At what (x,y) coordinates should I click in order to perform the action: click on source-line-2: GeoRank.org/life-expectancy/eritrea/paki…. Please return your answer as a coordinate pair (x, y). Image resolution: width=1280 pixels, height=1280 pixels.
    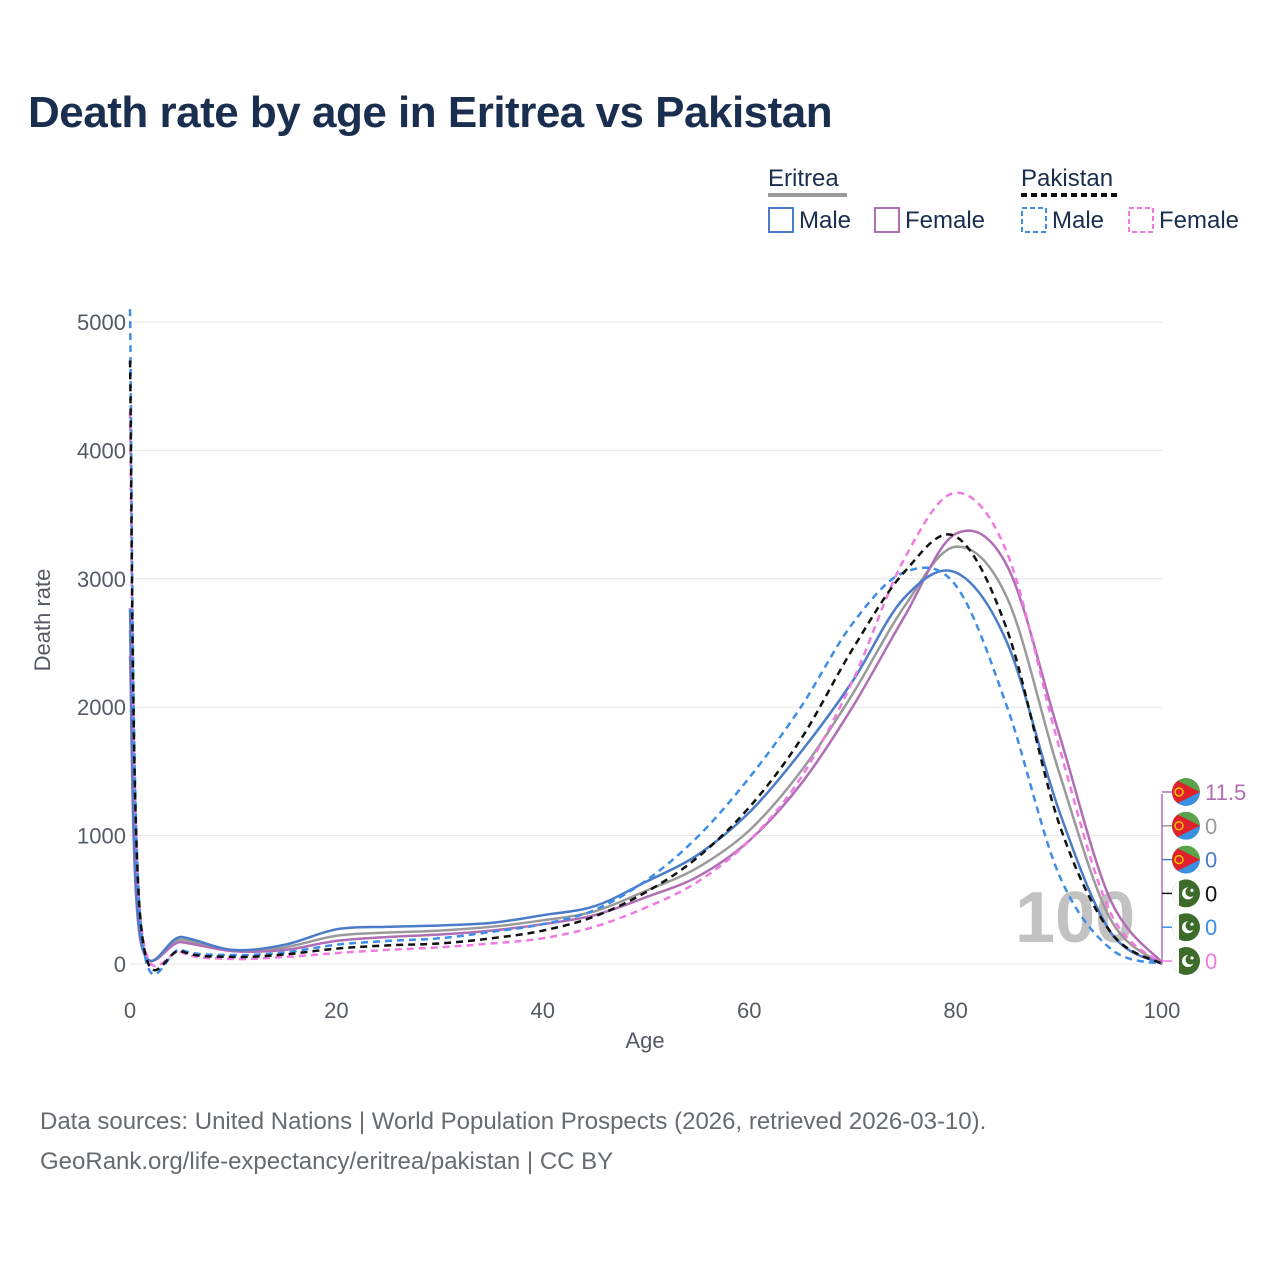
    Looking at the image, I should click on (327, 1161).